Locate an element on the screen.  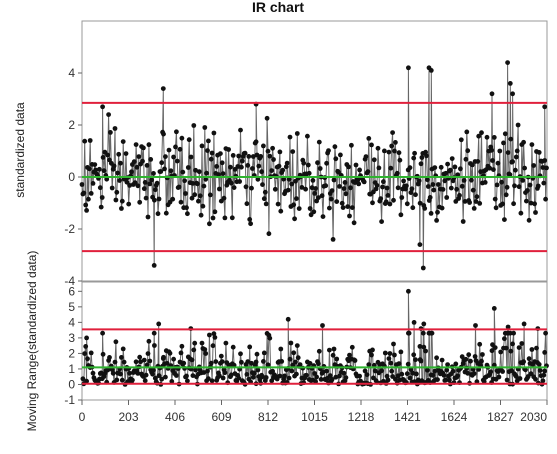
moving-range-y-tick-label: 1 is located at coordinates (71, 369).